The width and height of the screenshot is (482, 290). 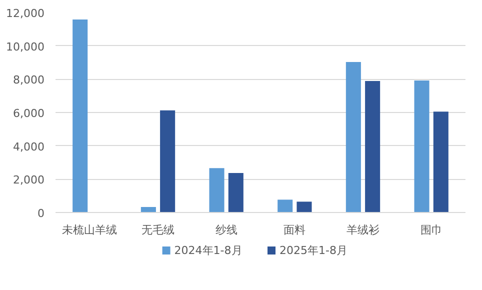 What do you see at coordinates (431, 230) in the screenshot?
I see `x-tick-label: 围巾` at bounding box center [431, 230].